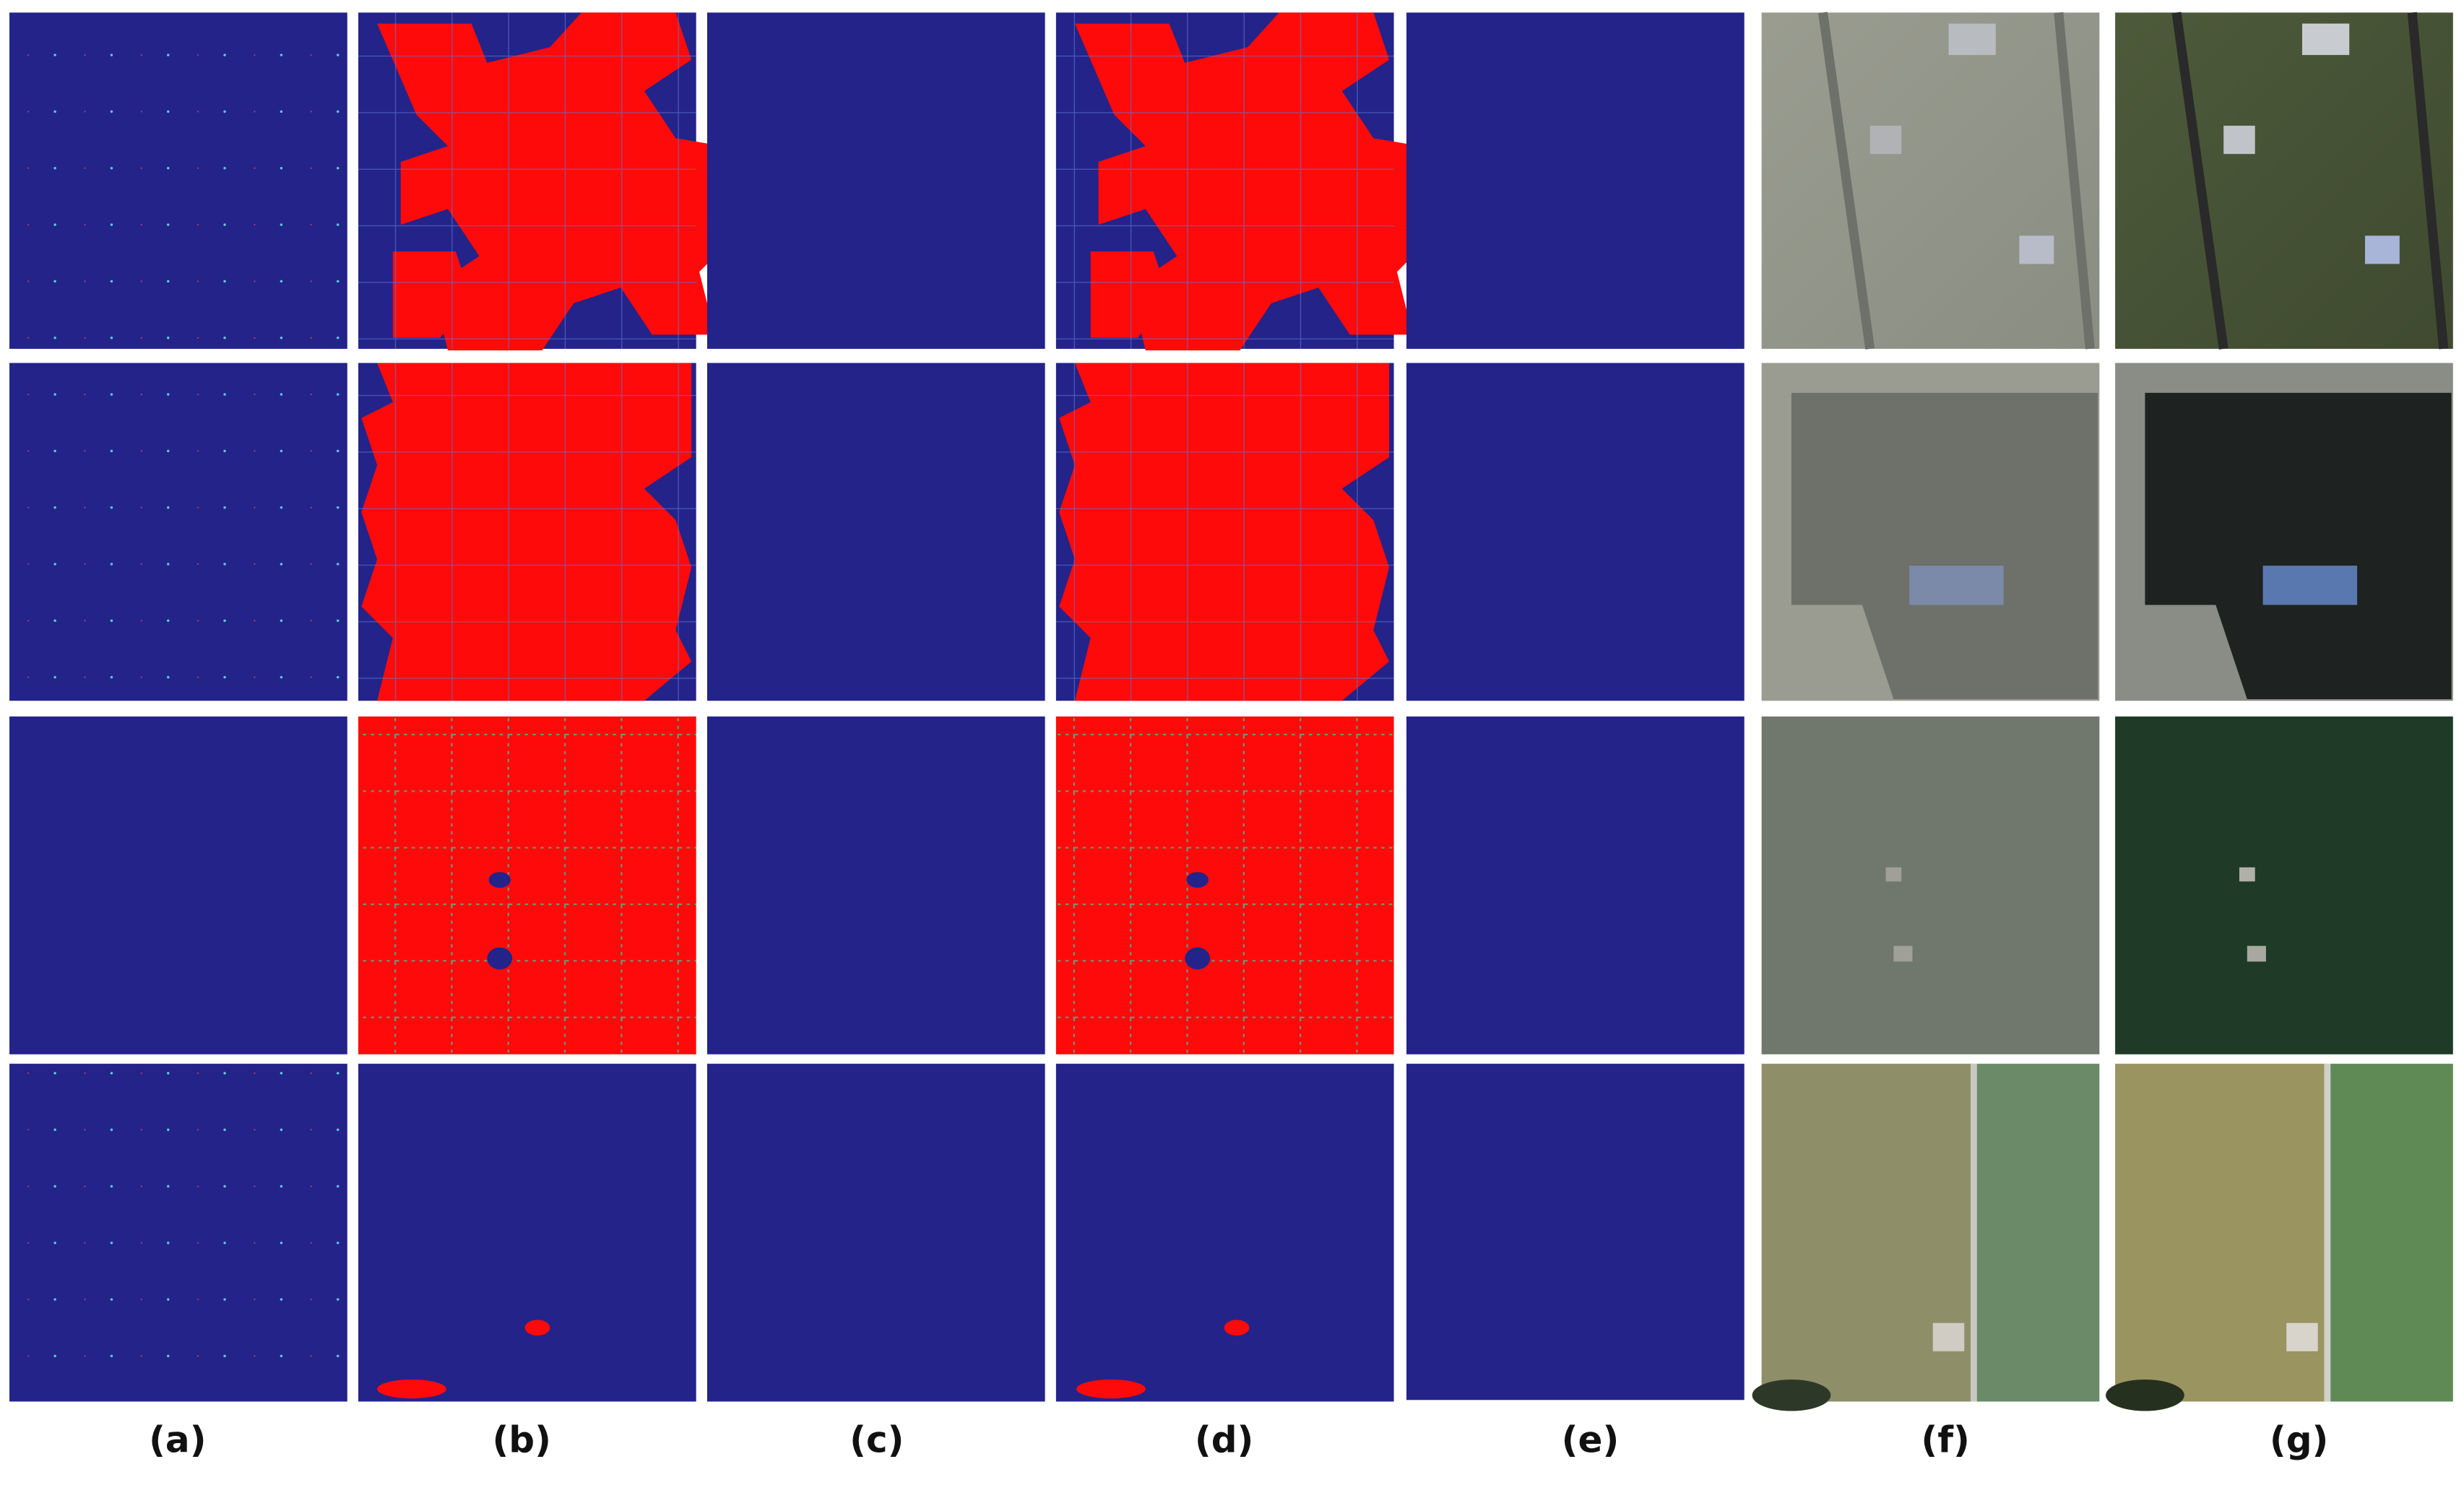 This screenshot has width=2464, height=1485. I want to click on panel-label: (f), so click(1945, 1440).